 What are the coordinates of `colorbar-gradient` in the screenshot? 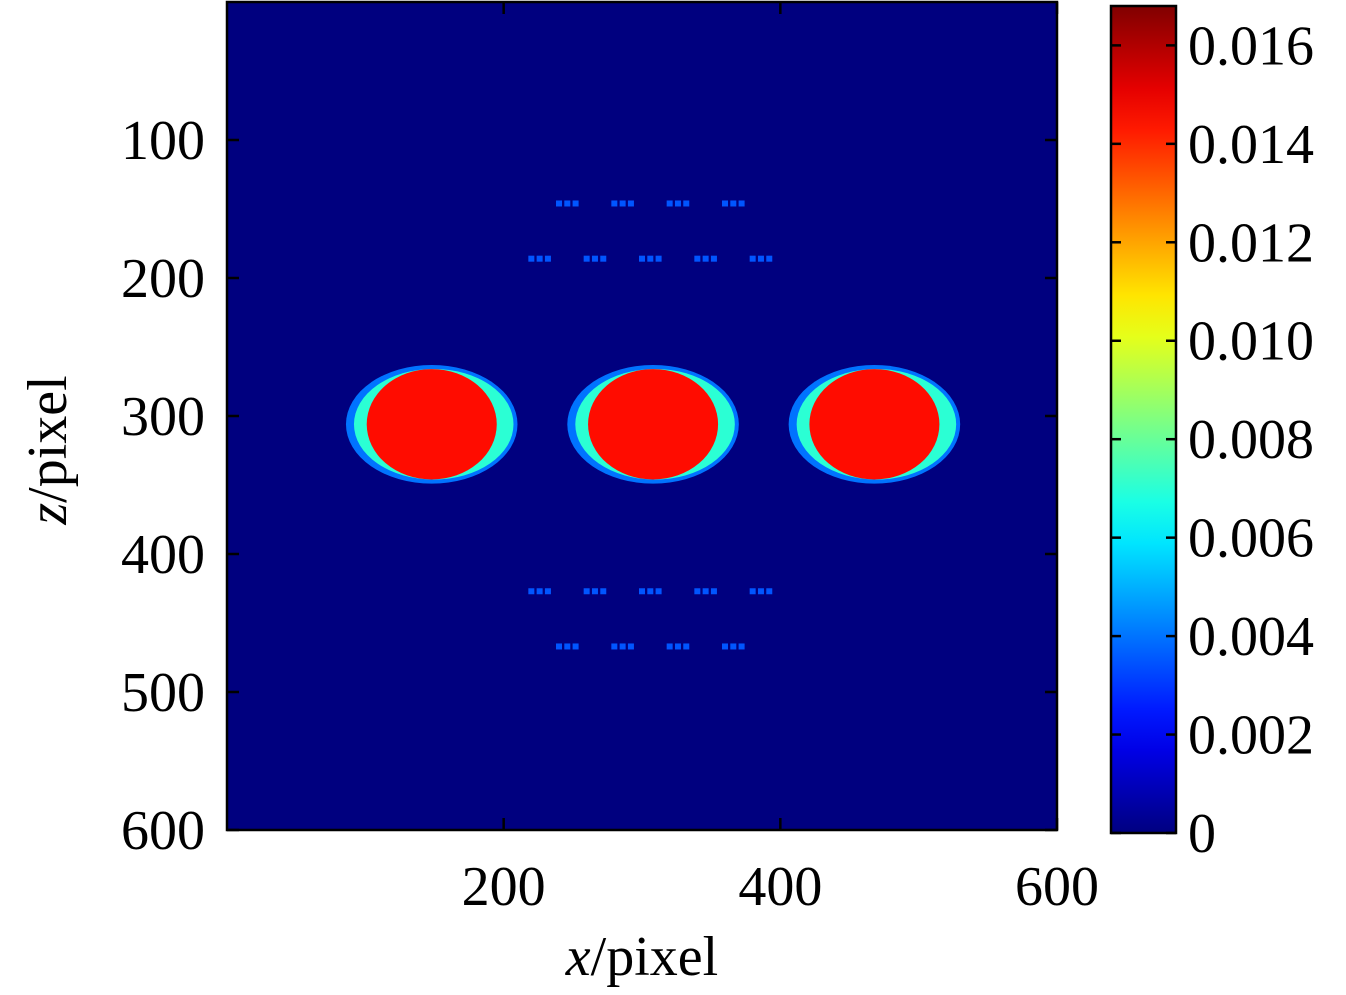 It's located at (1143, 419).